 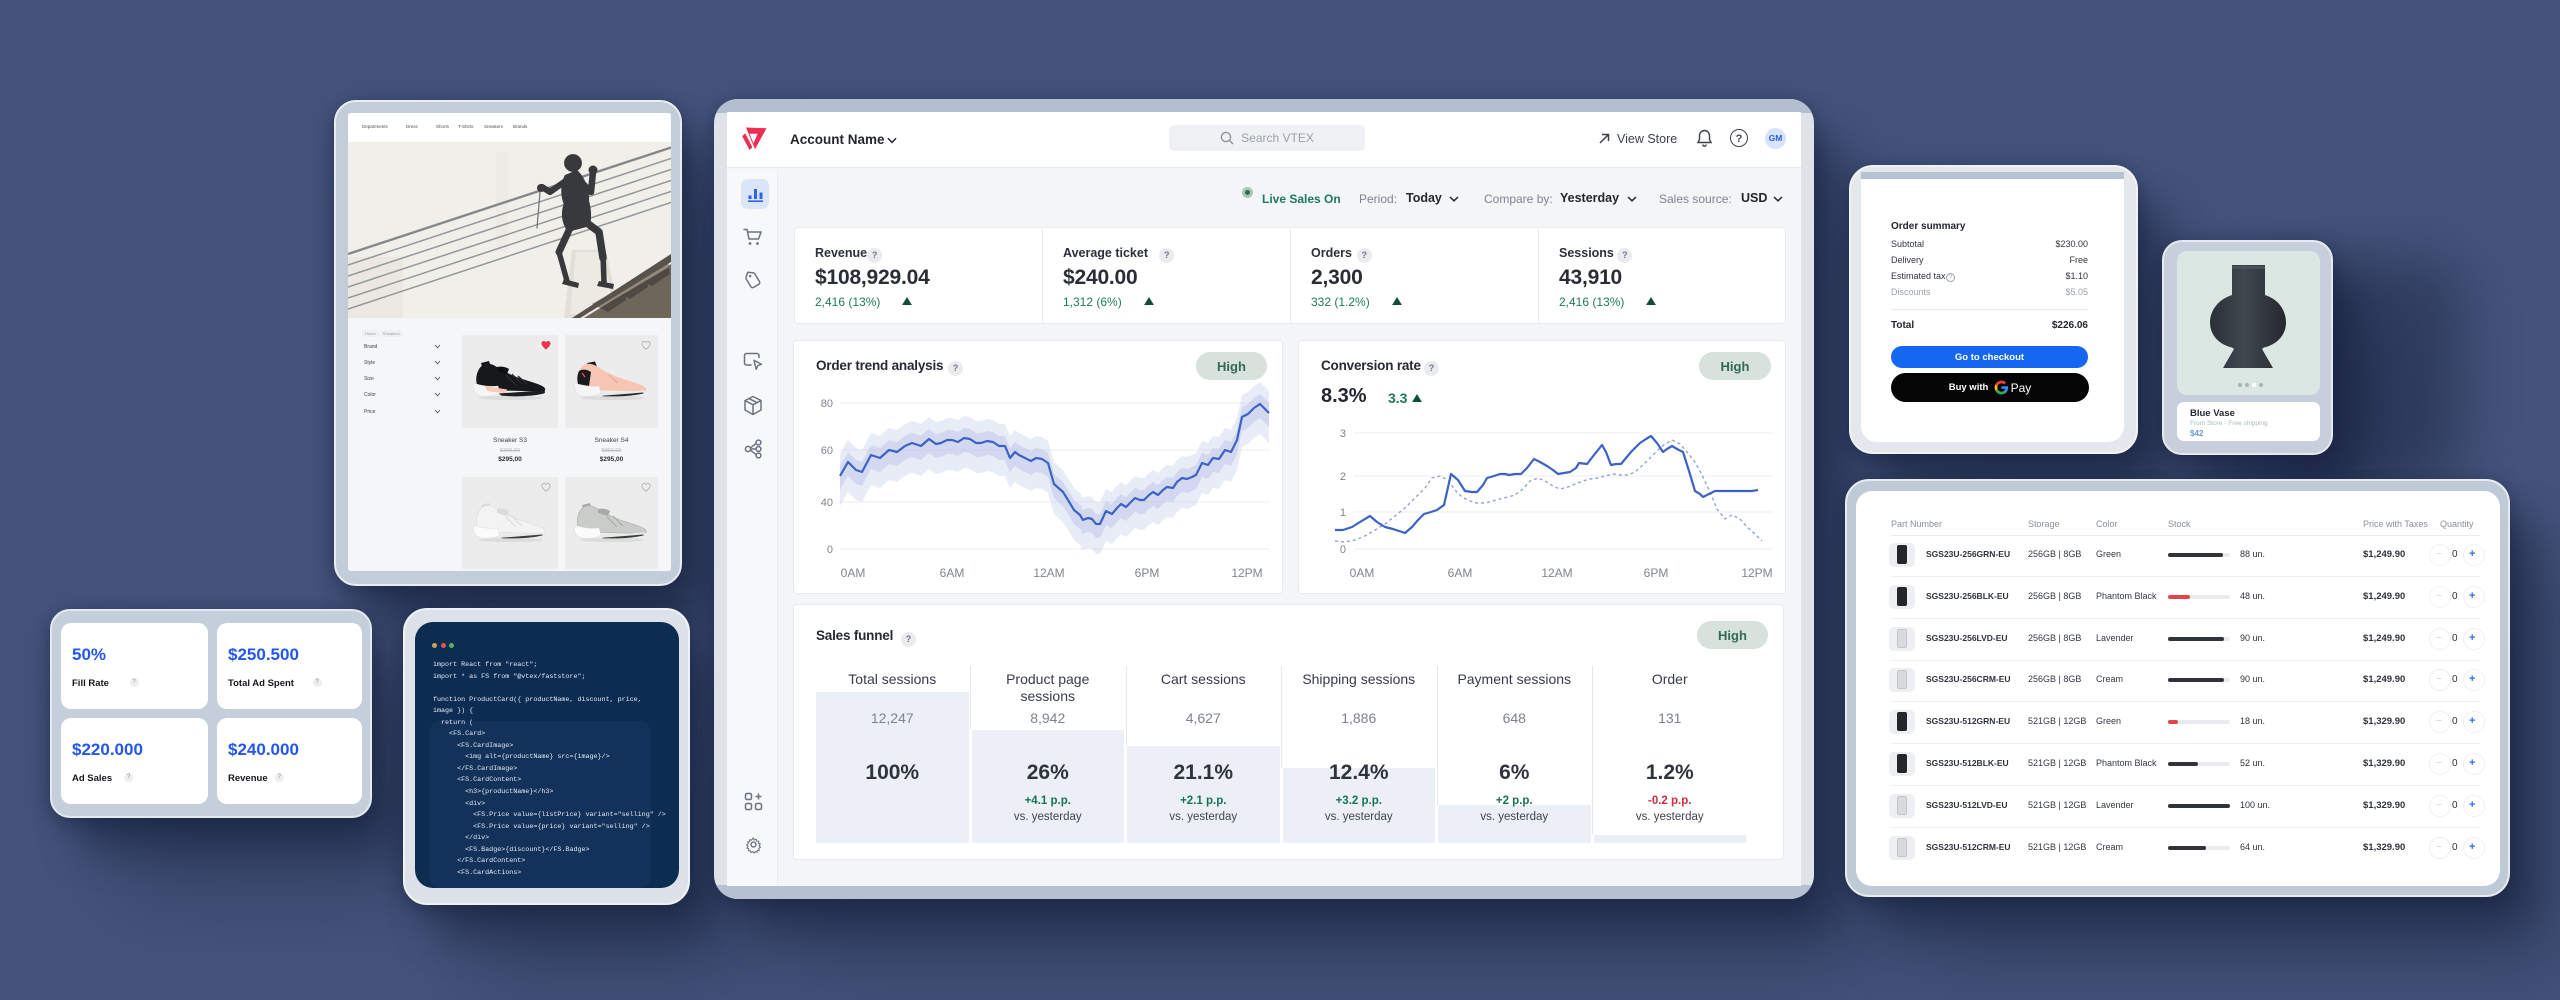 I want to click on svg-text: 80, so click(x=827, y=404).